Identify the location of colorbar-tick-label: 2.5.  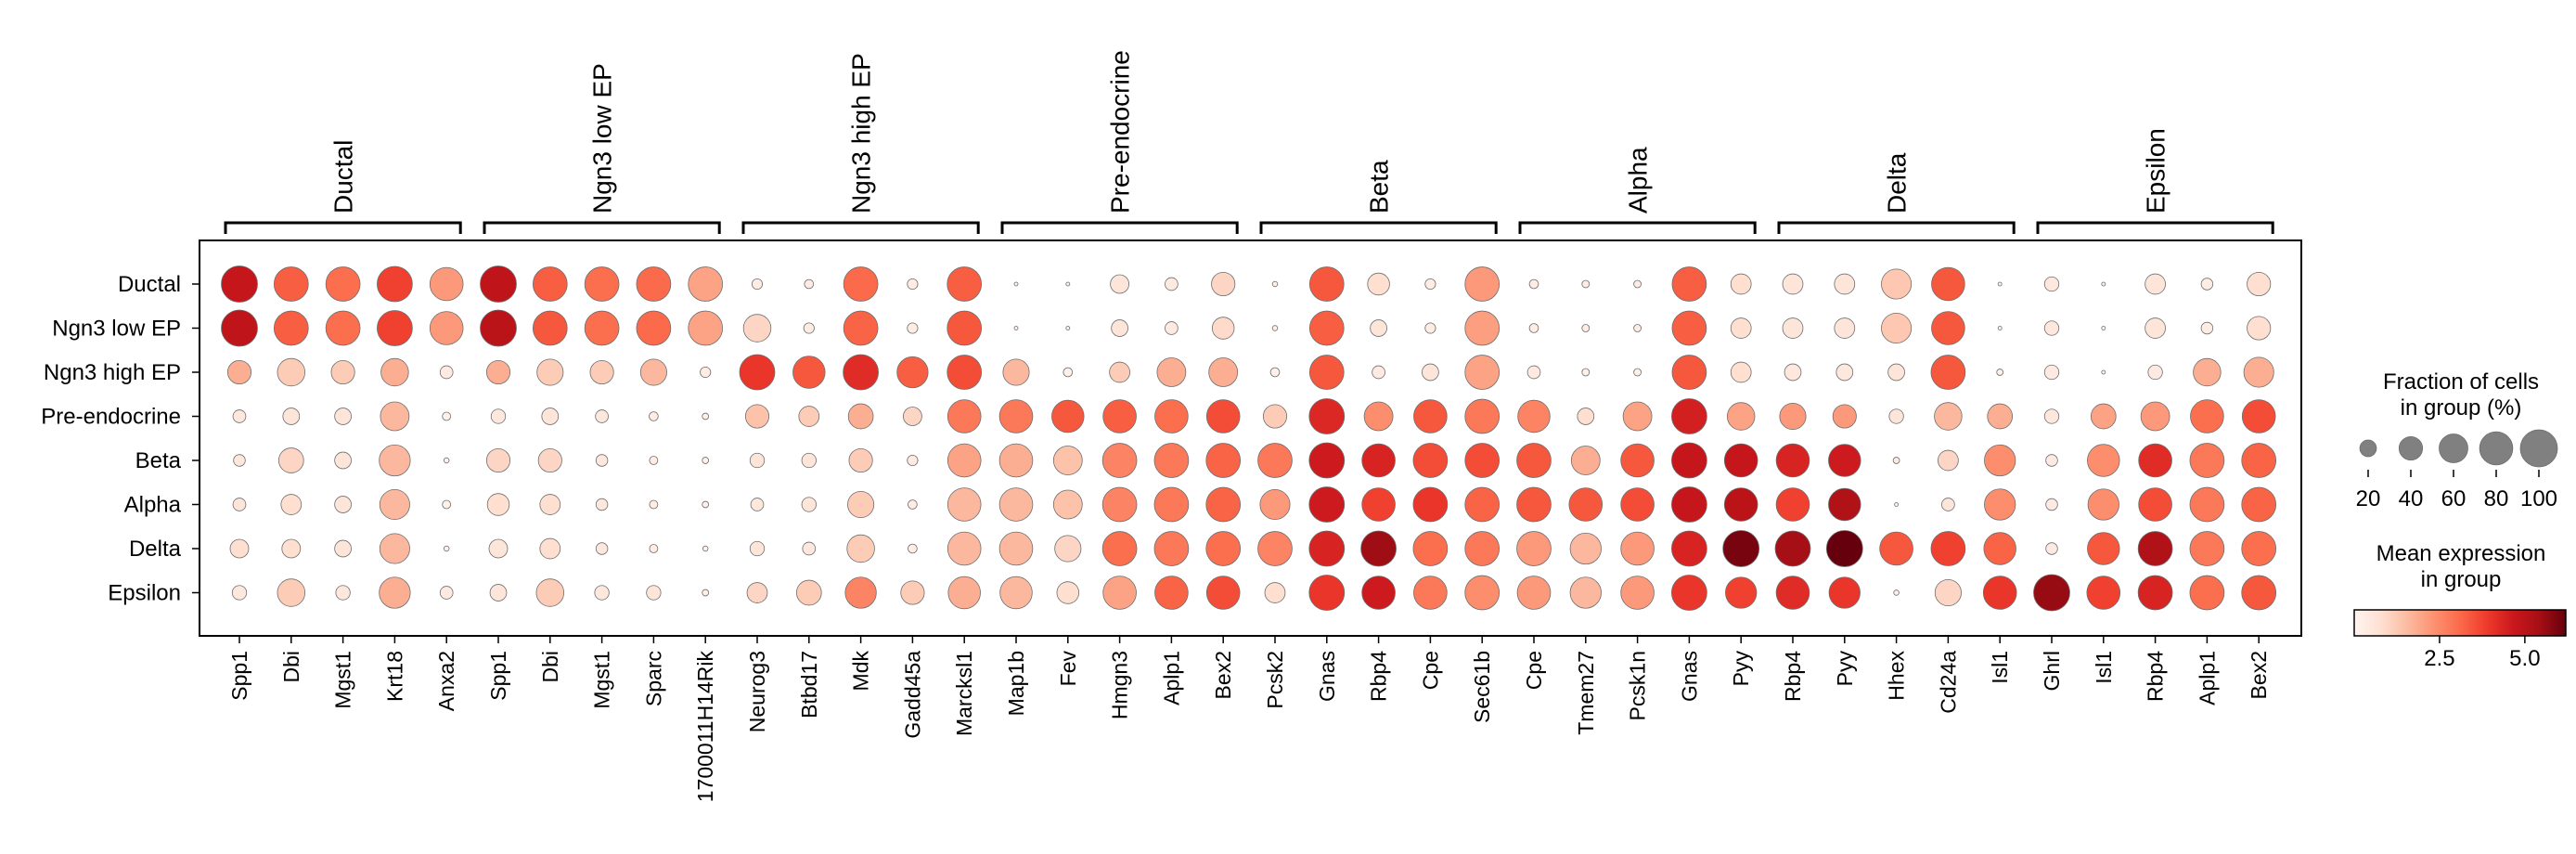
(2439, 658).